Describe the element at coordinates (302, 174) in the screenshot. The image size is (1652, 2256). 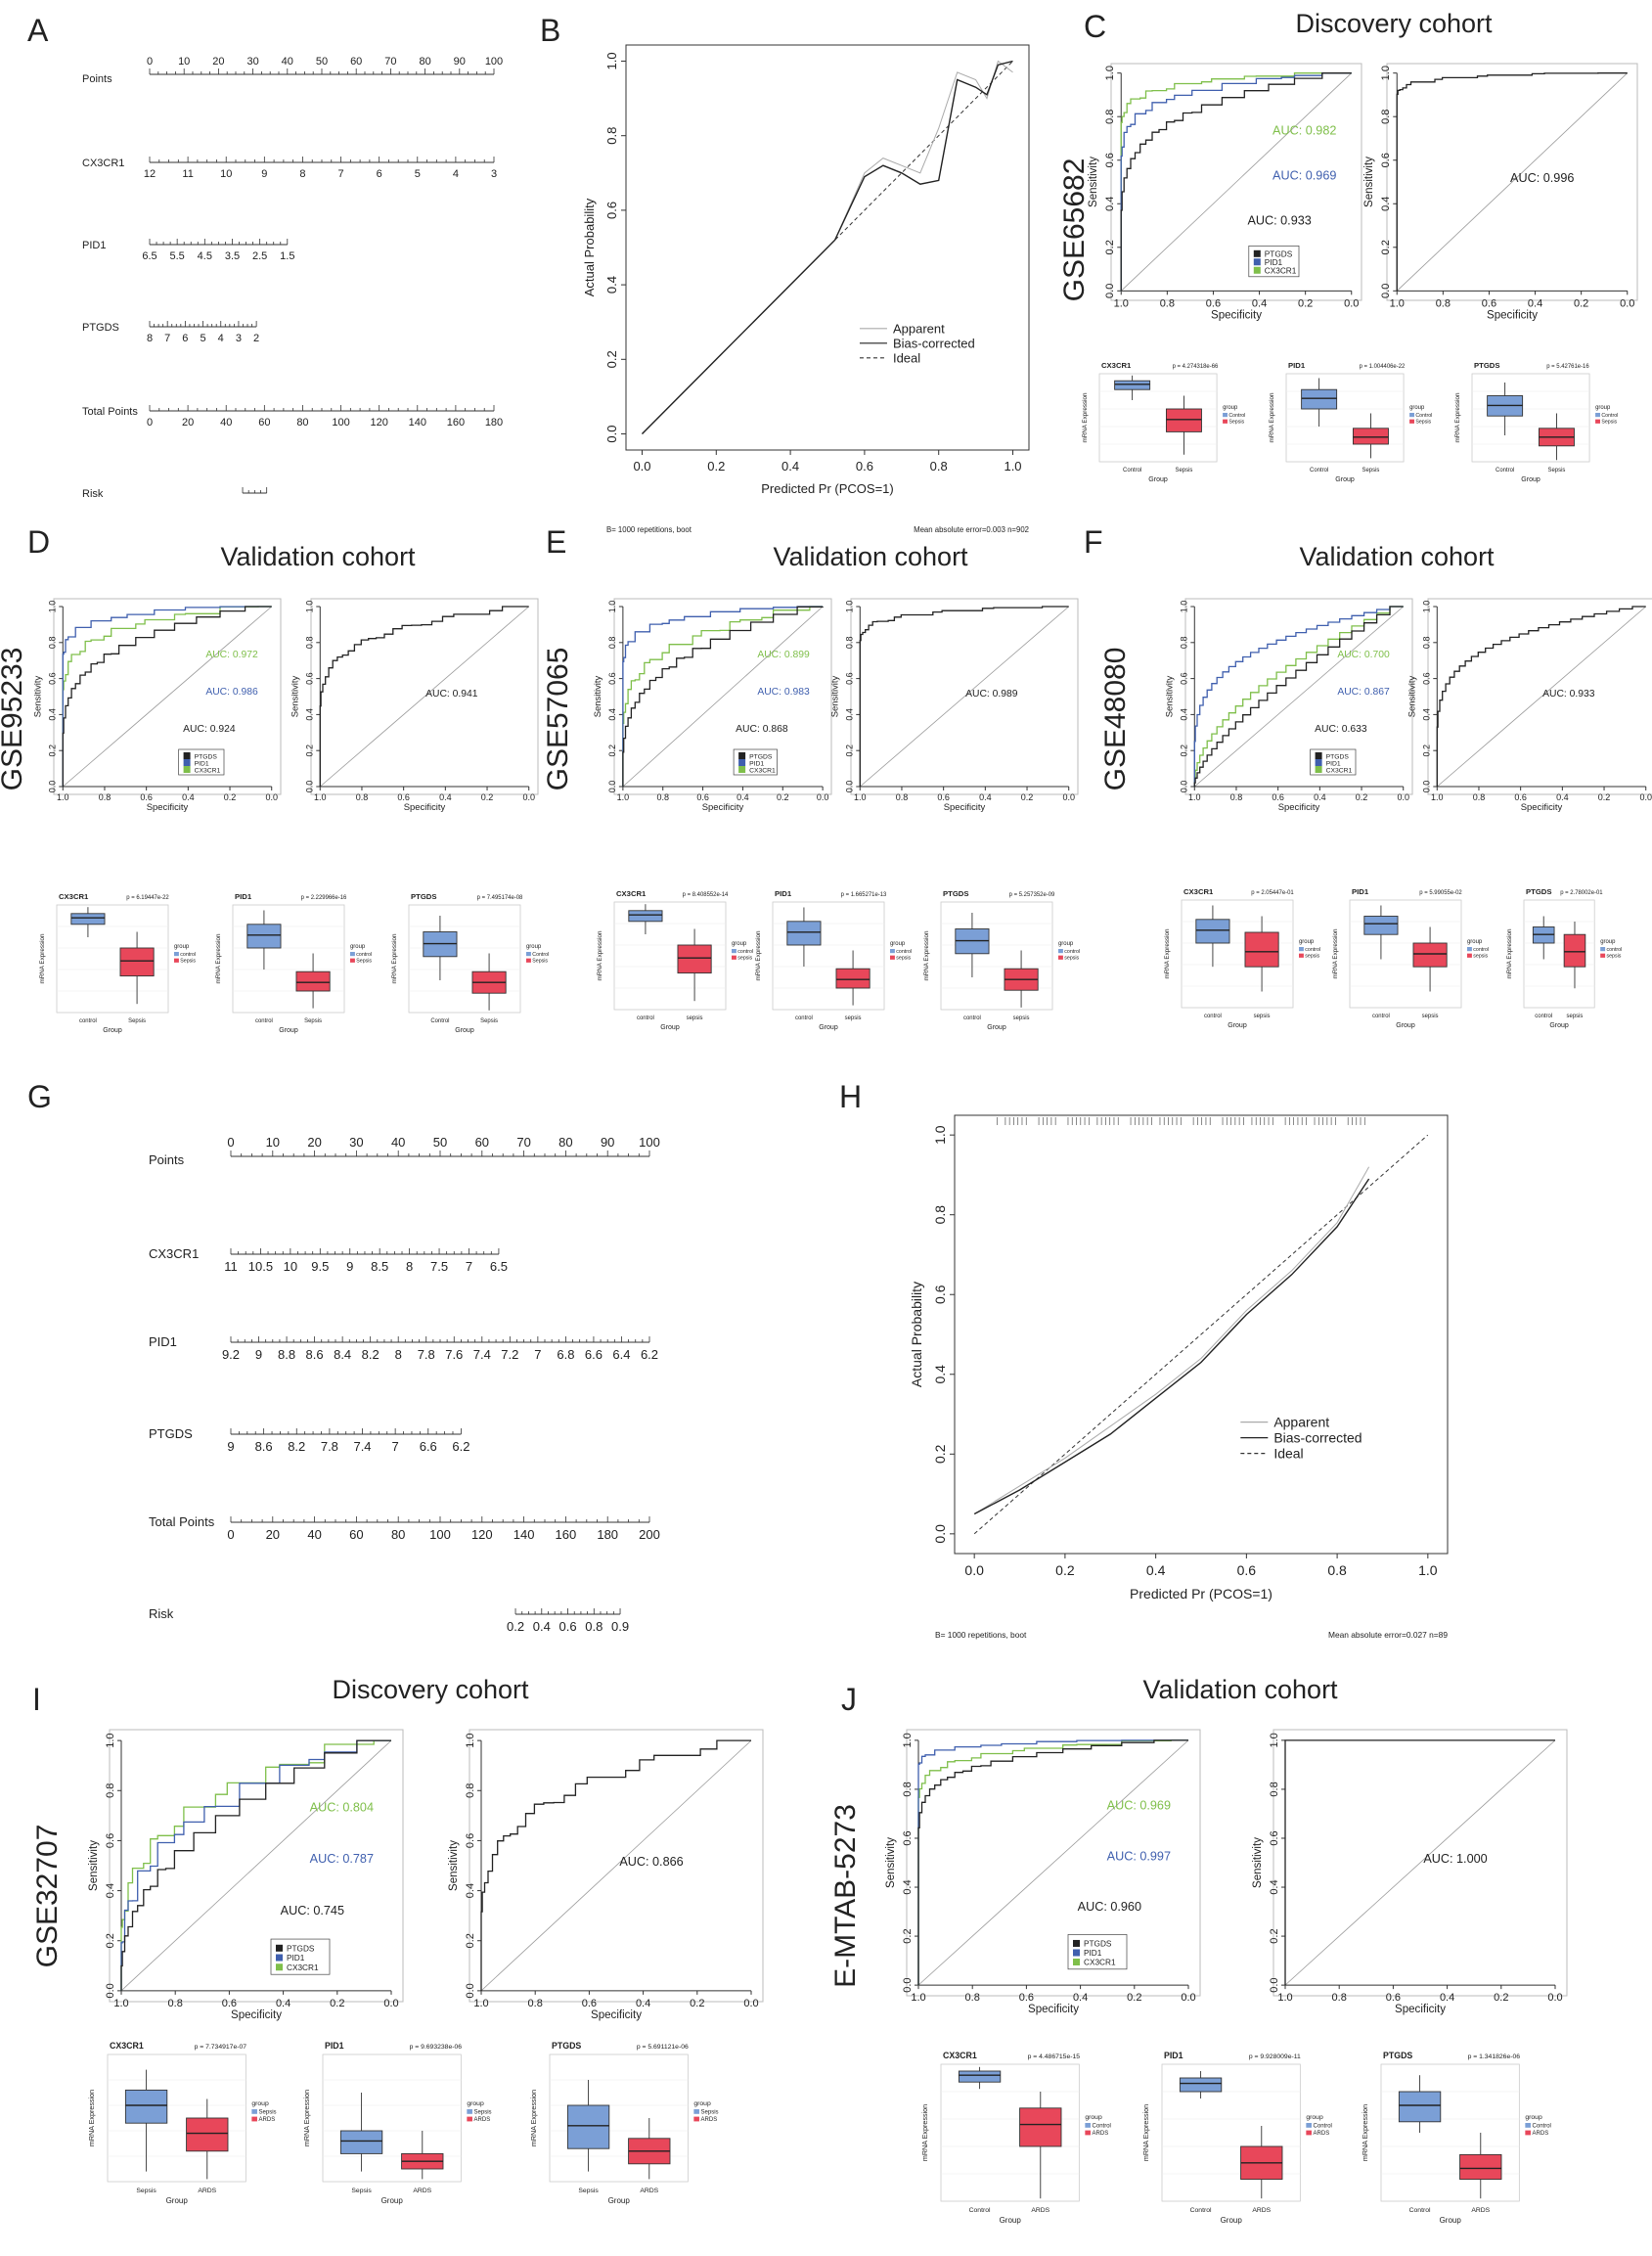
I see `nomogram-row-cx3cr1-tick-label: 8` at that location.